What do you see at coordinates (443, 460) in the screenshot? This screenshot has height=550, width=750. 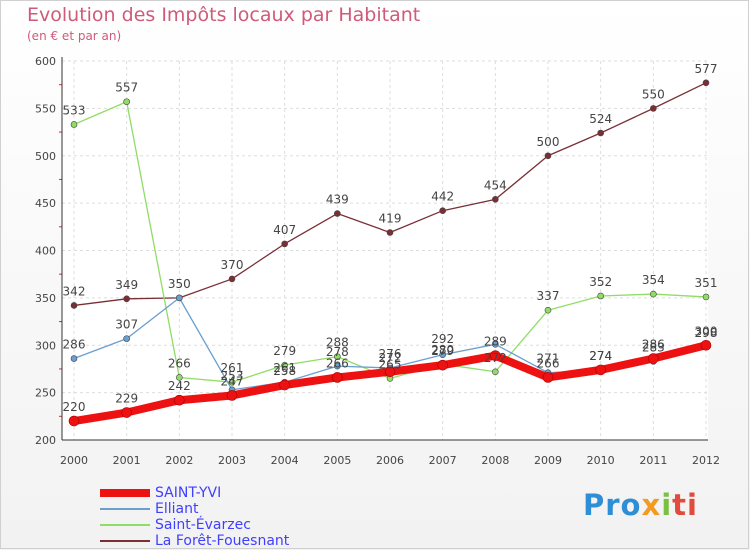 I see `x-tick-label: 2007` at bounding box center [443, 460].